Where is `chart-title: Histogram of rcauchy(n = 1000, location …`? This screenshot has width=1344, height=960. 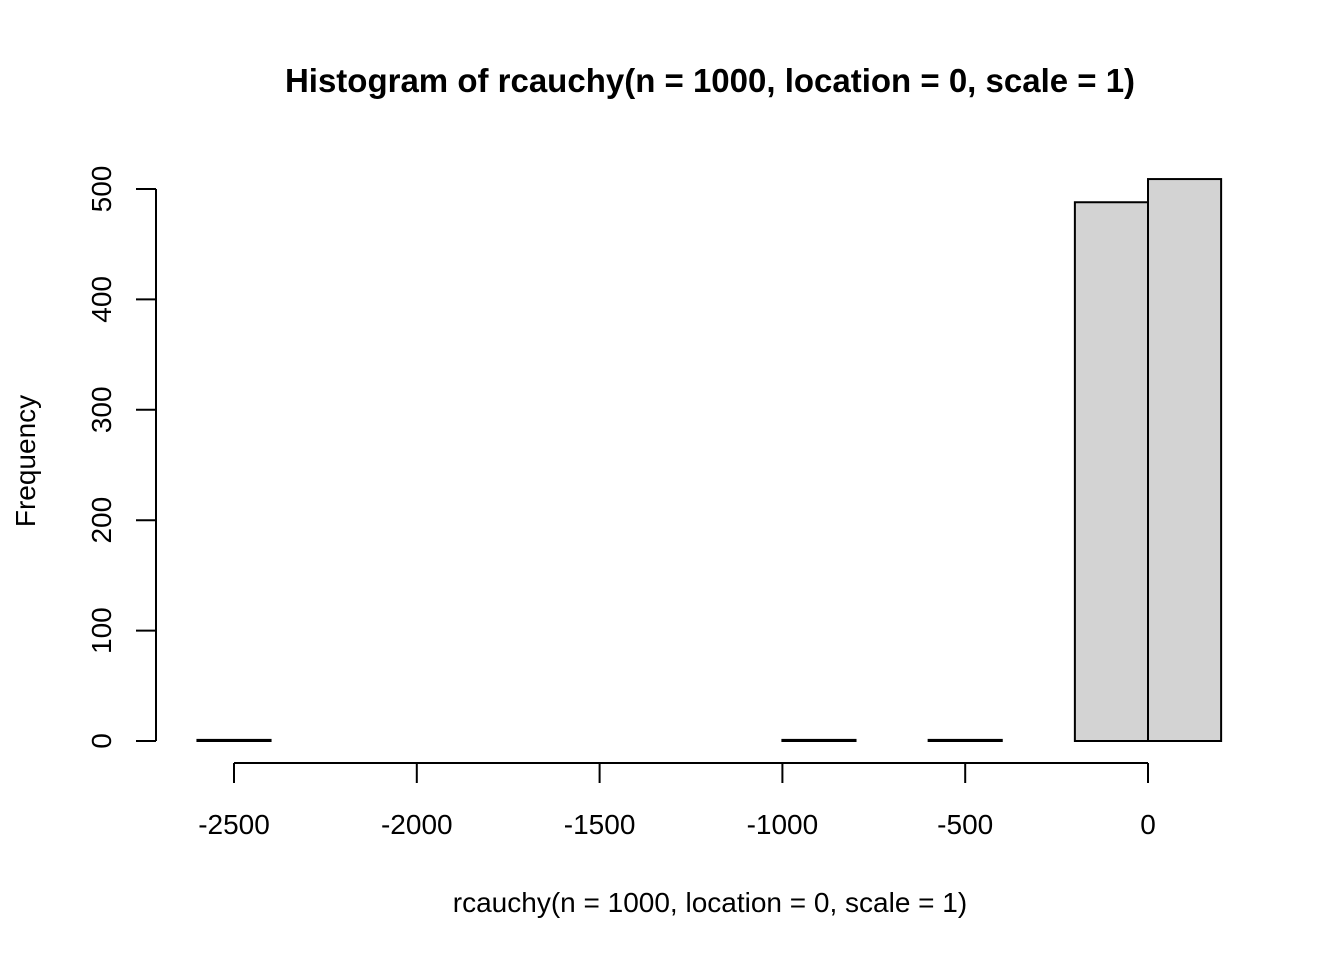
chart-title: Histogram of rcauchy(n = 1000, location … is located at coordinates (710, 80).